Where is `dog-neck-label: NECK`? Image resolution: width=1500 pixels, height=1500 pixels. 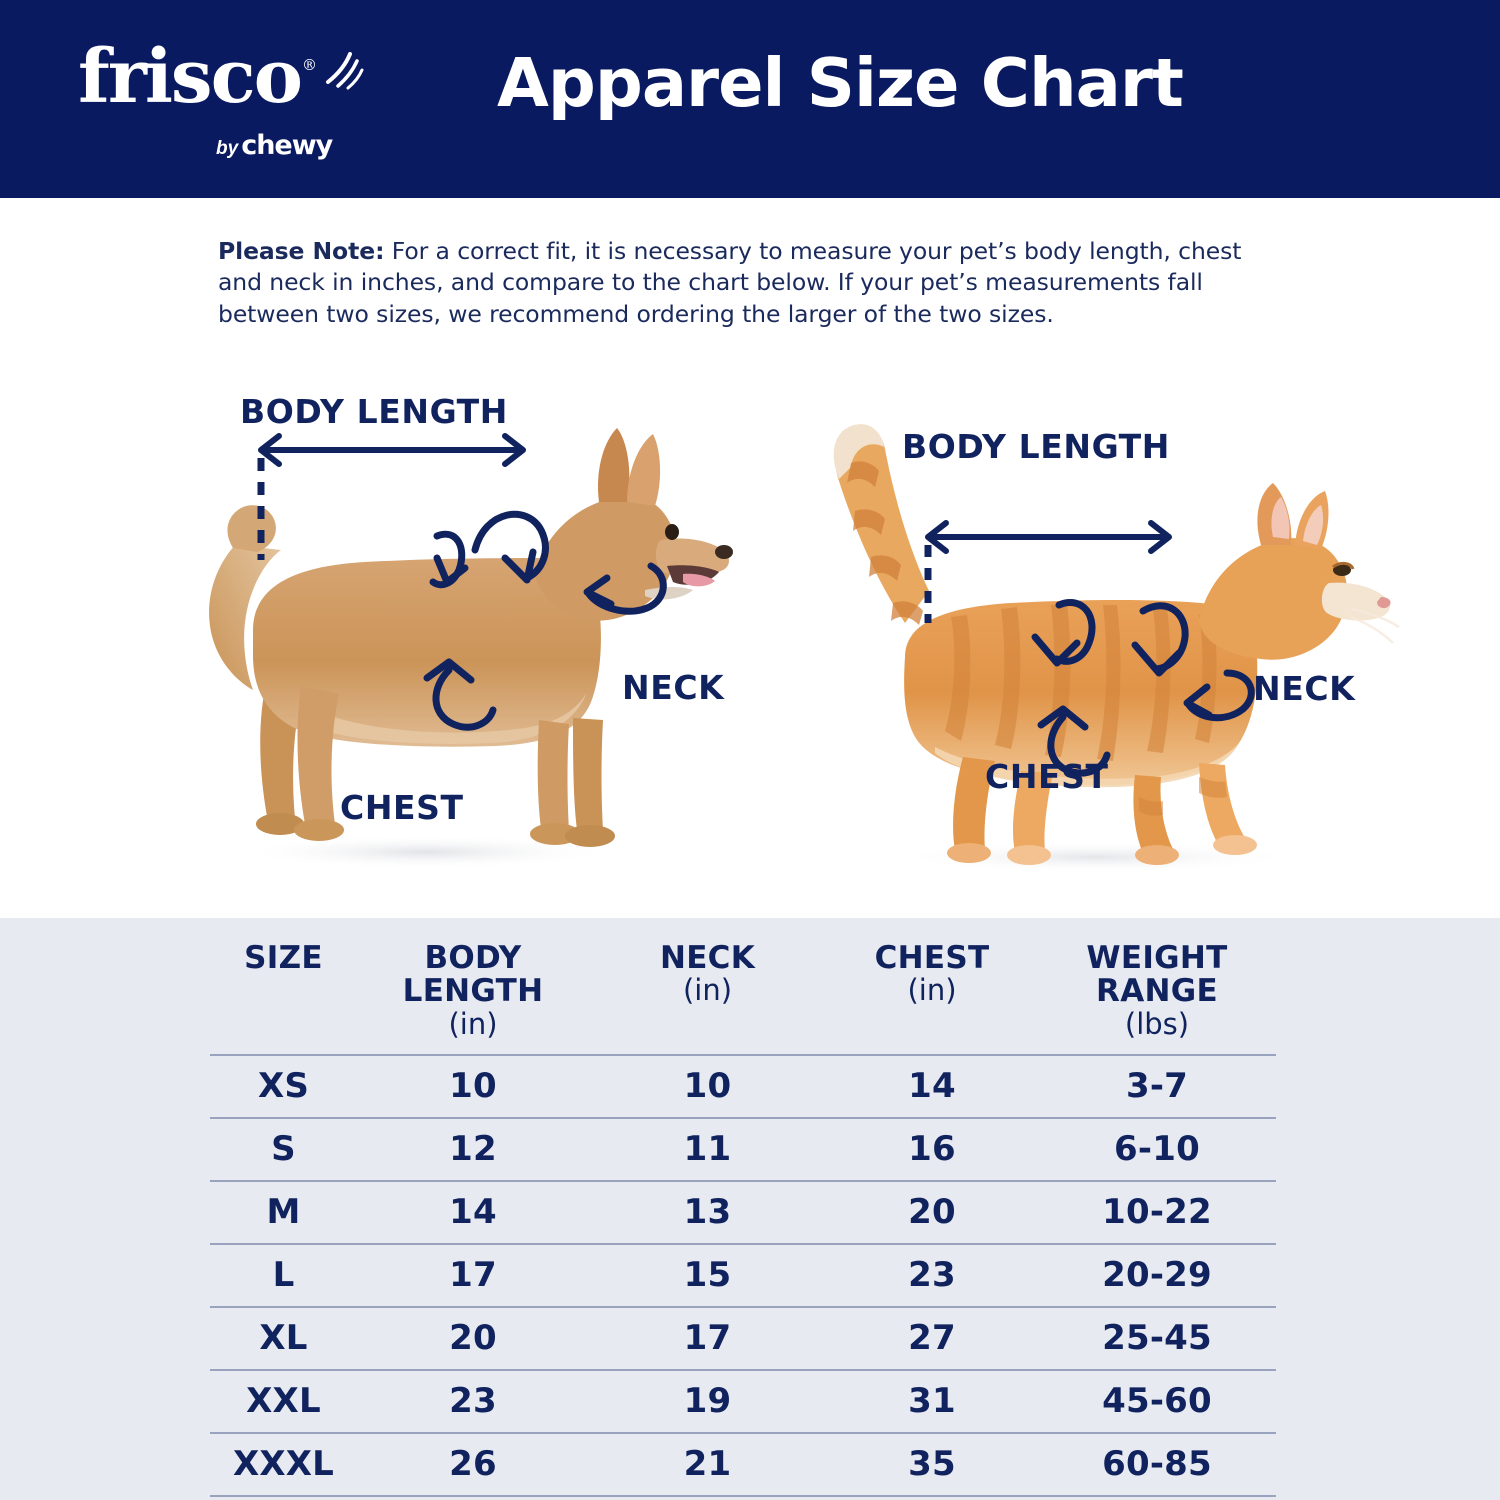
dog-neck-label: NECK is located at coordinates (673, 687).